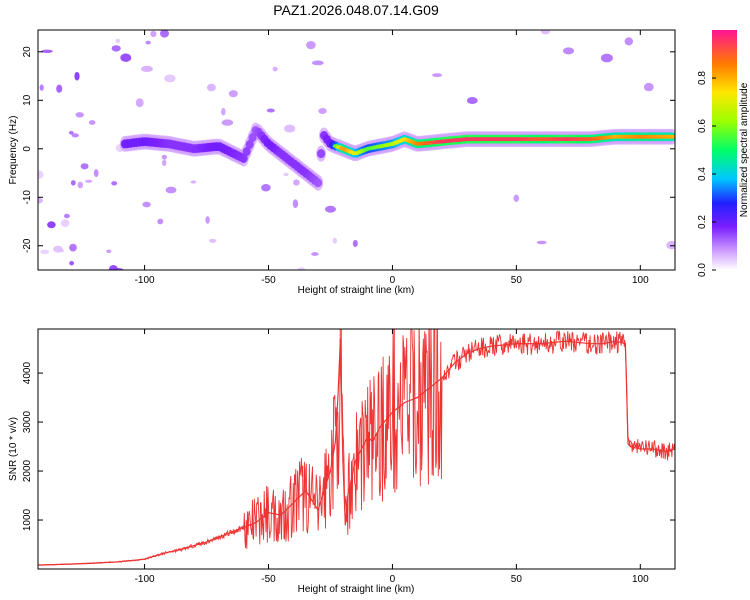 This screenshot has width=750, height=600. I want to click on spectrogram-x-label: Height of straight line (km), so click(356, 290).